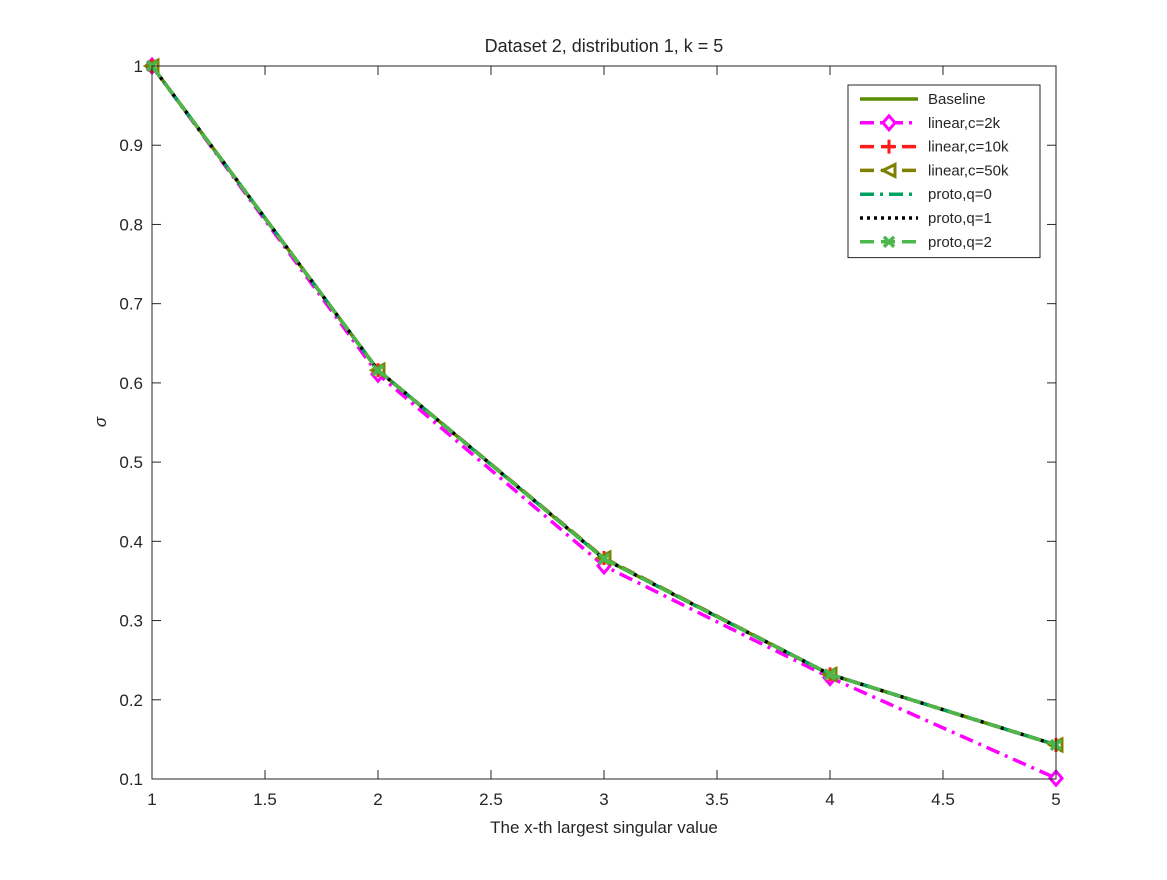 The height and width of the screenshot is (880, 1167). I want to click on y-tick-label: 0.7, so click(131, 304).